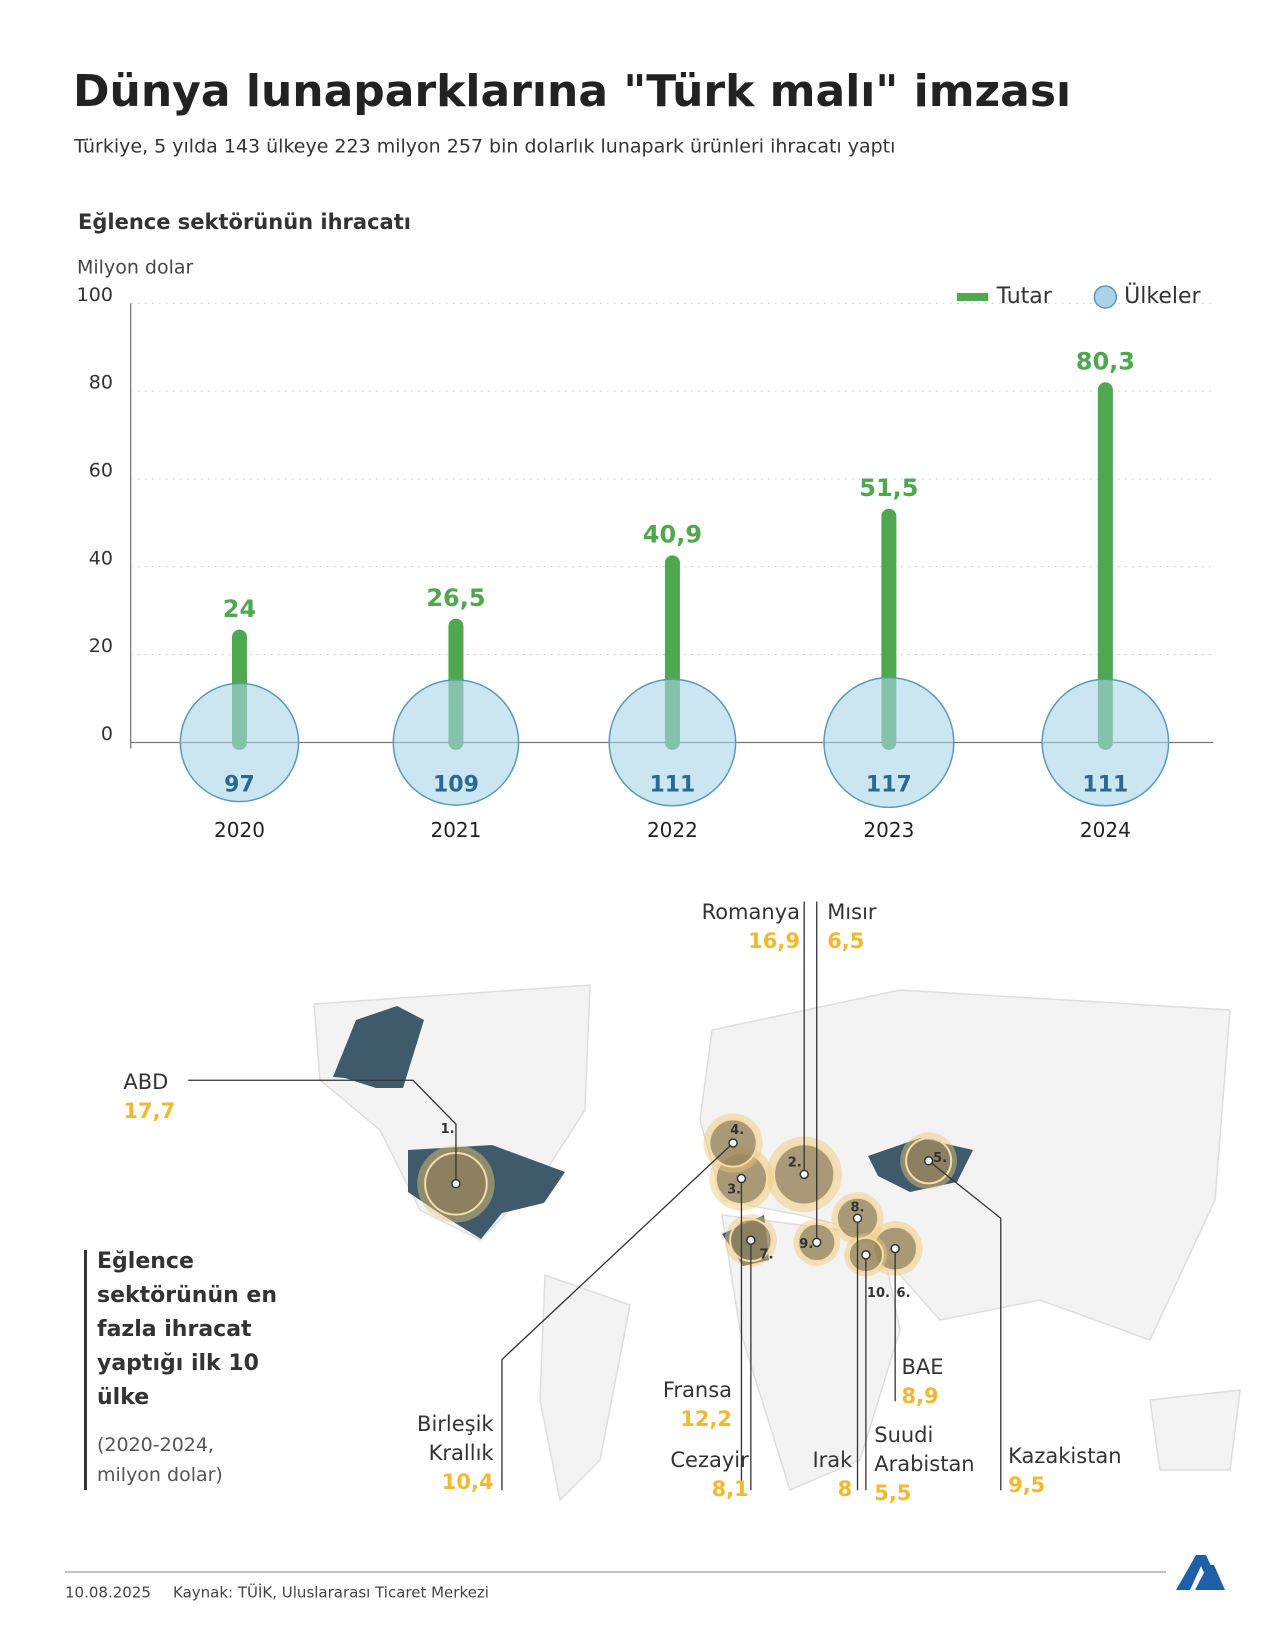  I want to click on y-tick-label: 40, so click(101, 558).